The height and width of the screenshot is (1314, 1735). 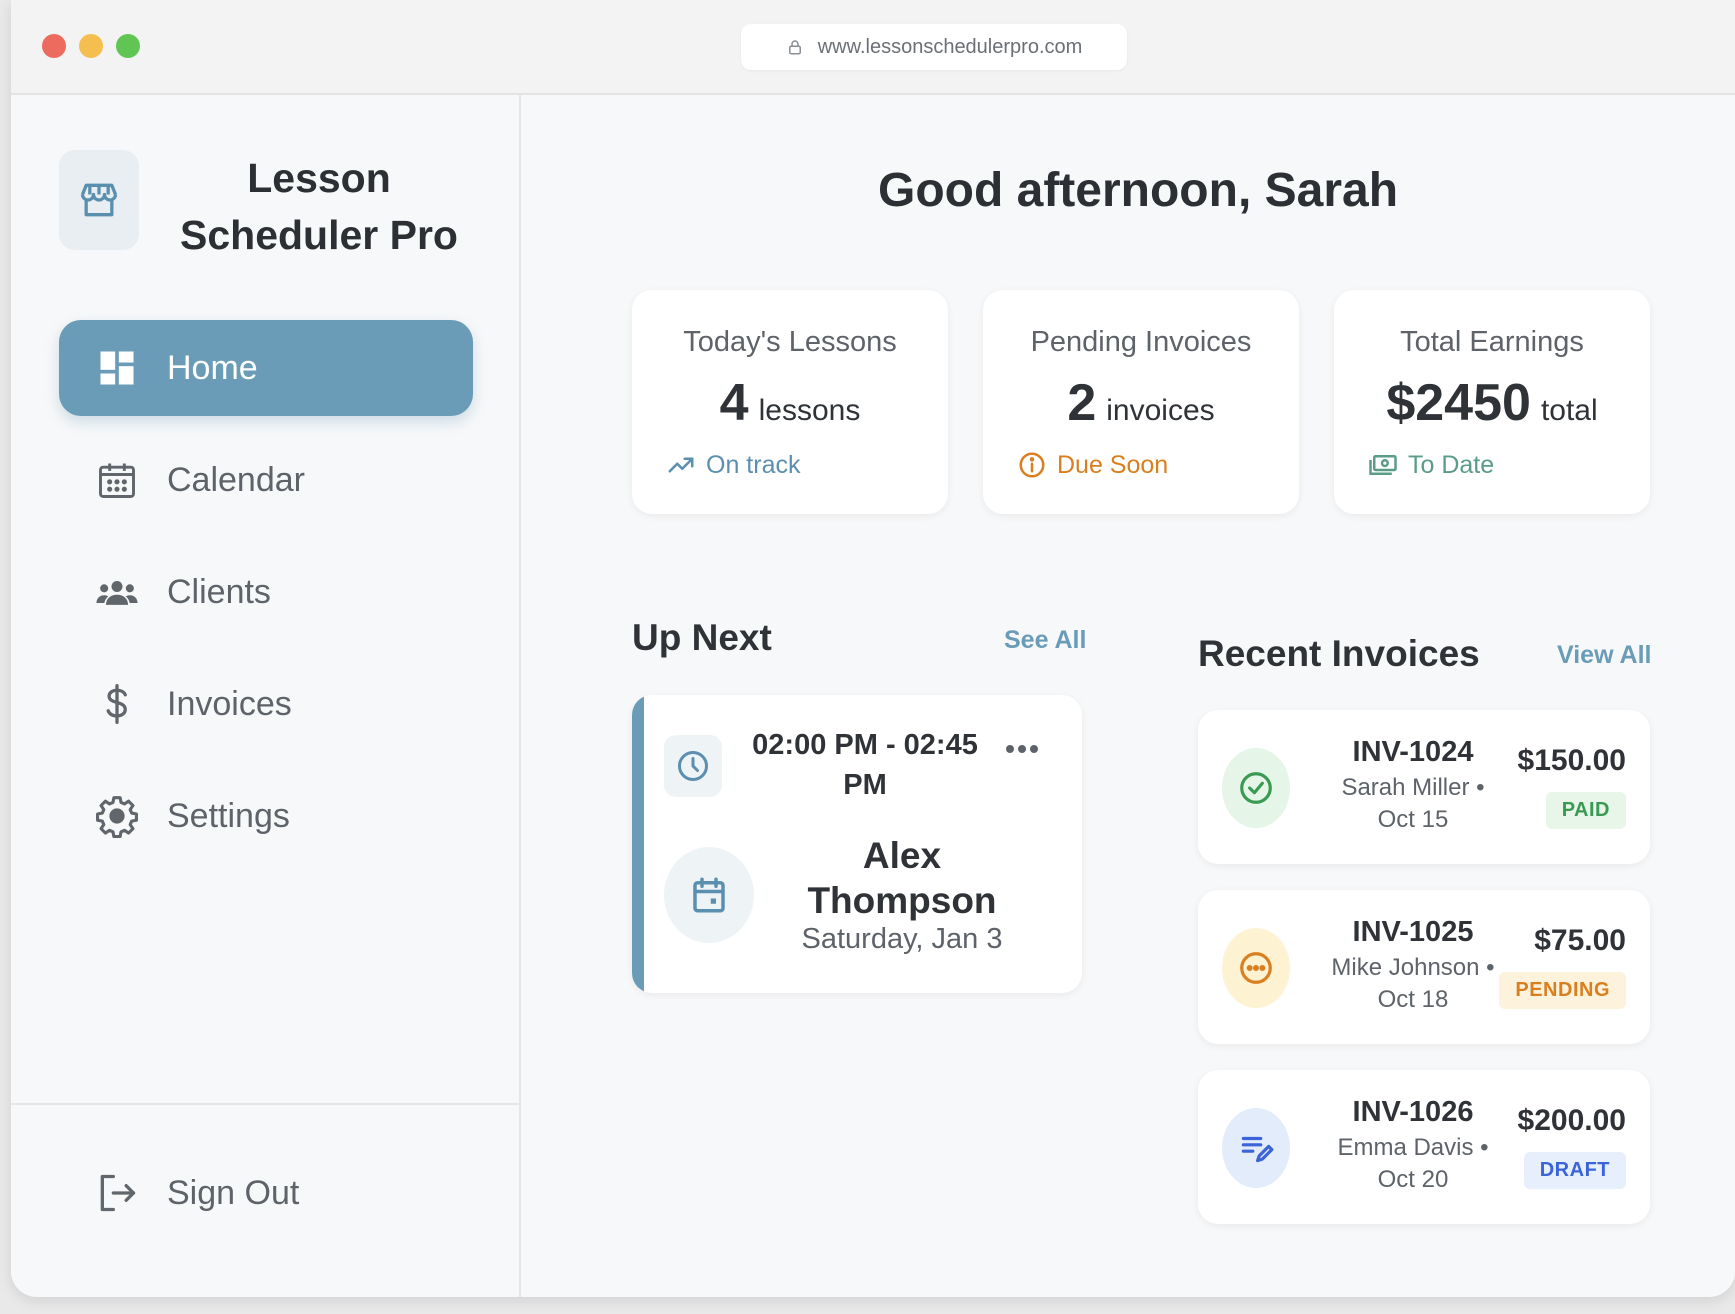 What do you see at coordinates (902, 939) in the screenshot?
I see `lesson-date: Saturday, Jan 3` at bounding box center [902, 939].